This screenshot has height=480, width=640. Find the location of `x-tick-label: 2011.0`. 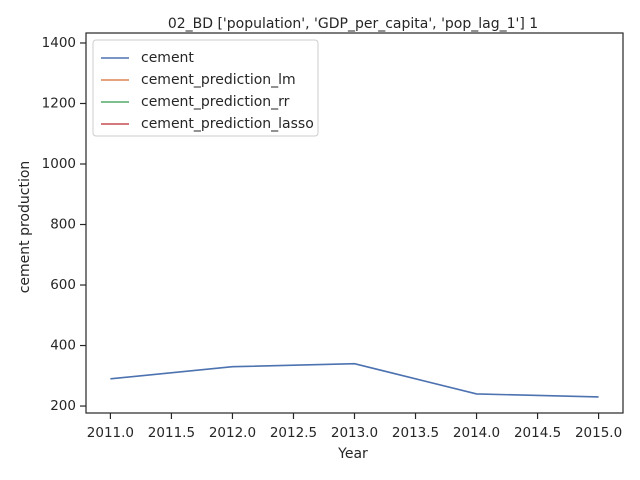

x-tick-label: 2011.0 is located at coordinates (110, 433).